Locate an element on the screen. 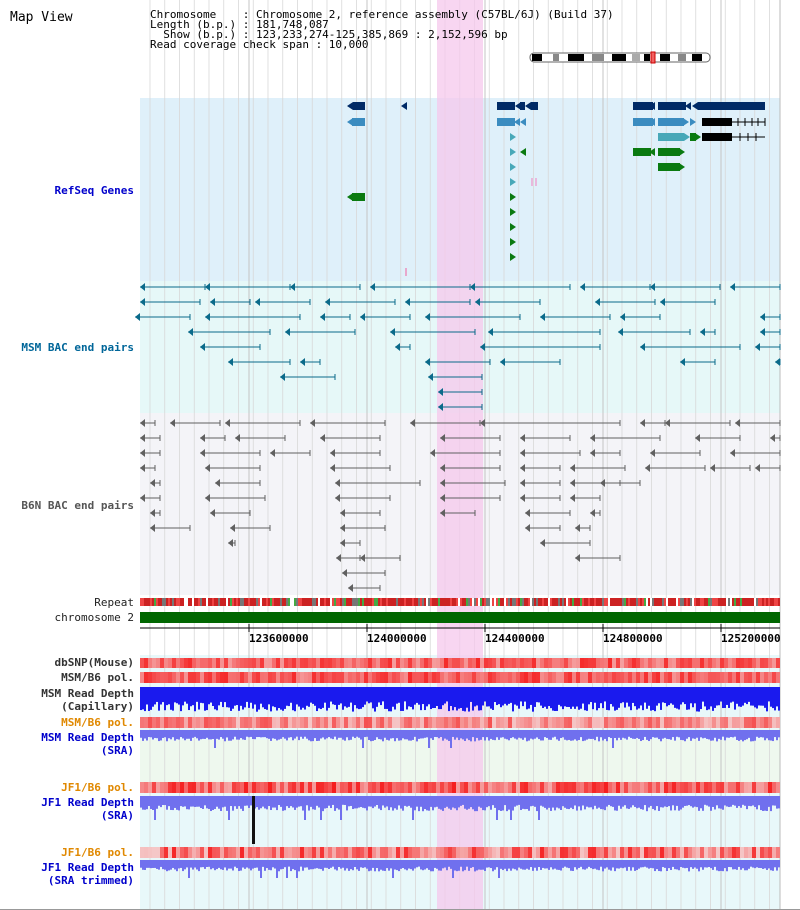 The width and height of the screenshot is (800, 910). chromosome-ideogram is located at coordinates (620, 57).